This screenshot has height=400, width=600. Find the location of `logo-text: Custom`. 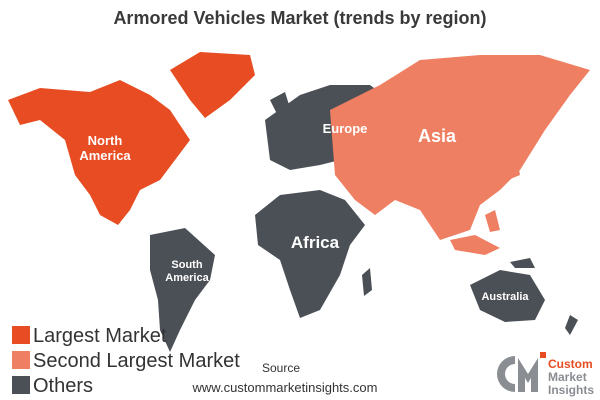

logo-text: Custom is located at coordinates (570, 364).